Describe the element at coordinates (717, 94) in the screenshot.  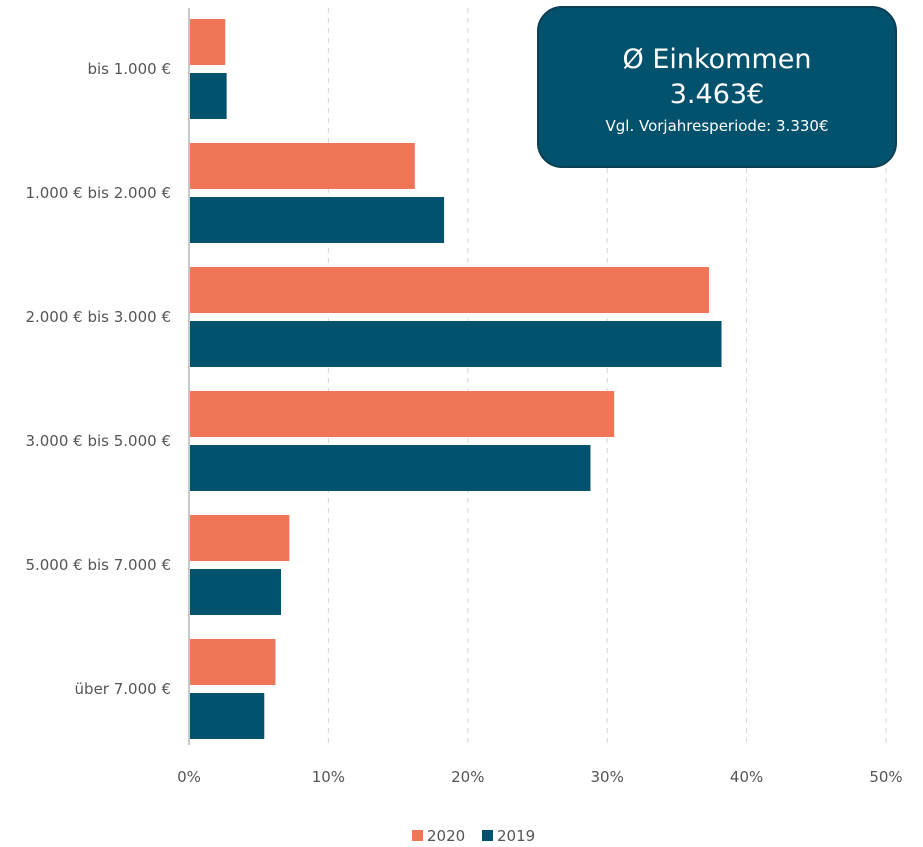
I see `info-box-value: 3.463€` at that location.